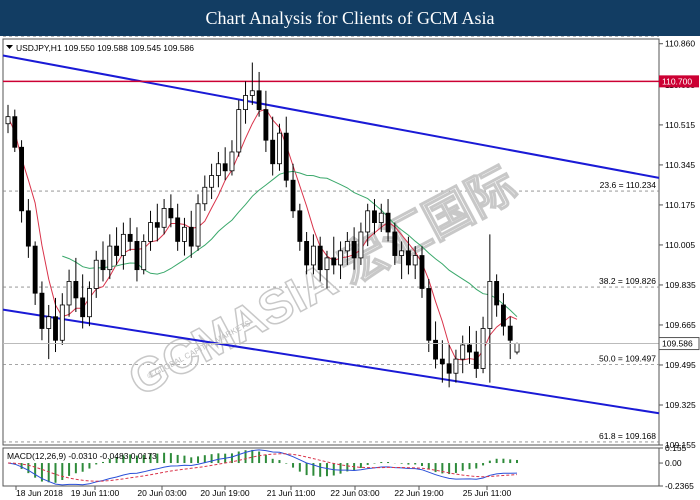 The width and height of the screenshot is (700, 500). I want to click on time-tick-label: 18 Jun 2018, so click(39, 493).